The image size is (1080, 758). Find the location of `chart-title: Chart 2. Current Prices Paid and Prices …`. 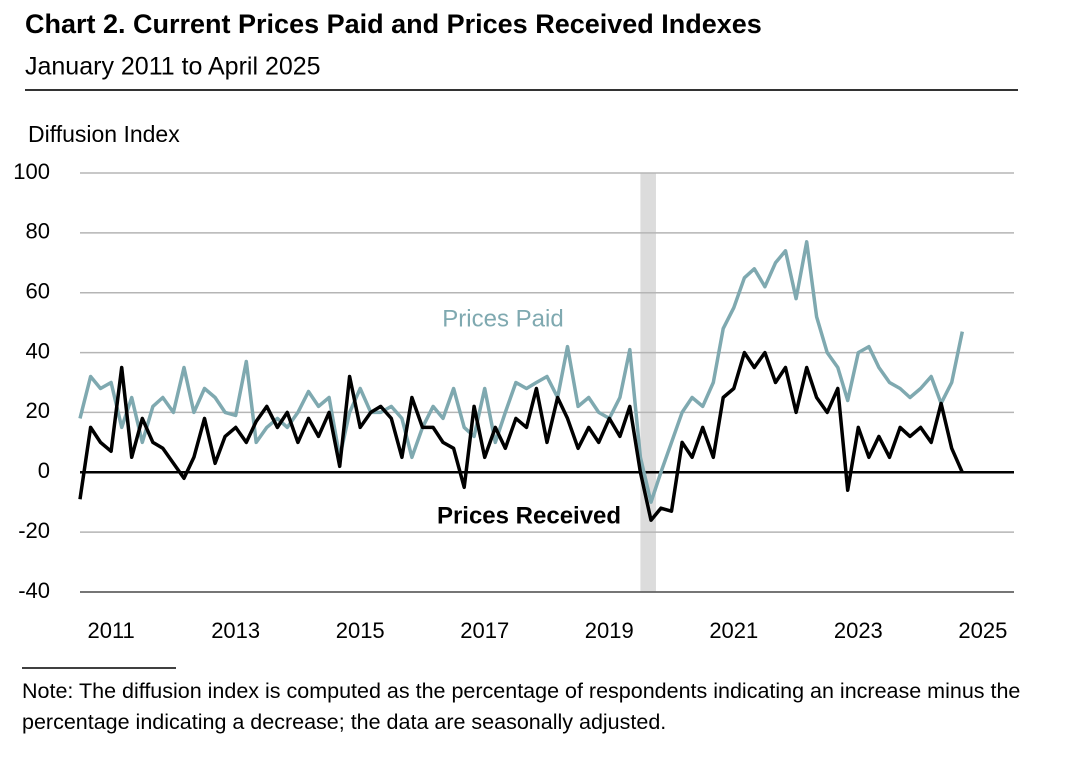

chart-title: Chart 2. Current Prices Paid and Prices … is located at coordinates (393, 24).